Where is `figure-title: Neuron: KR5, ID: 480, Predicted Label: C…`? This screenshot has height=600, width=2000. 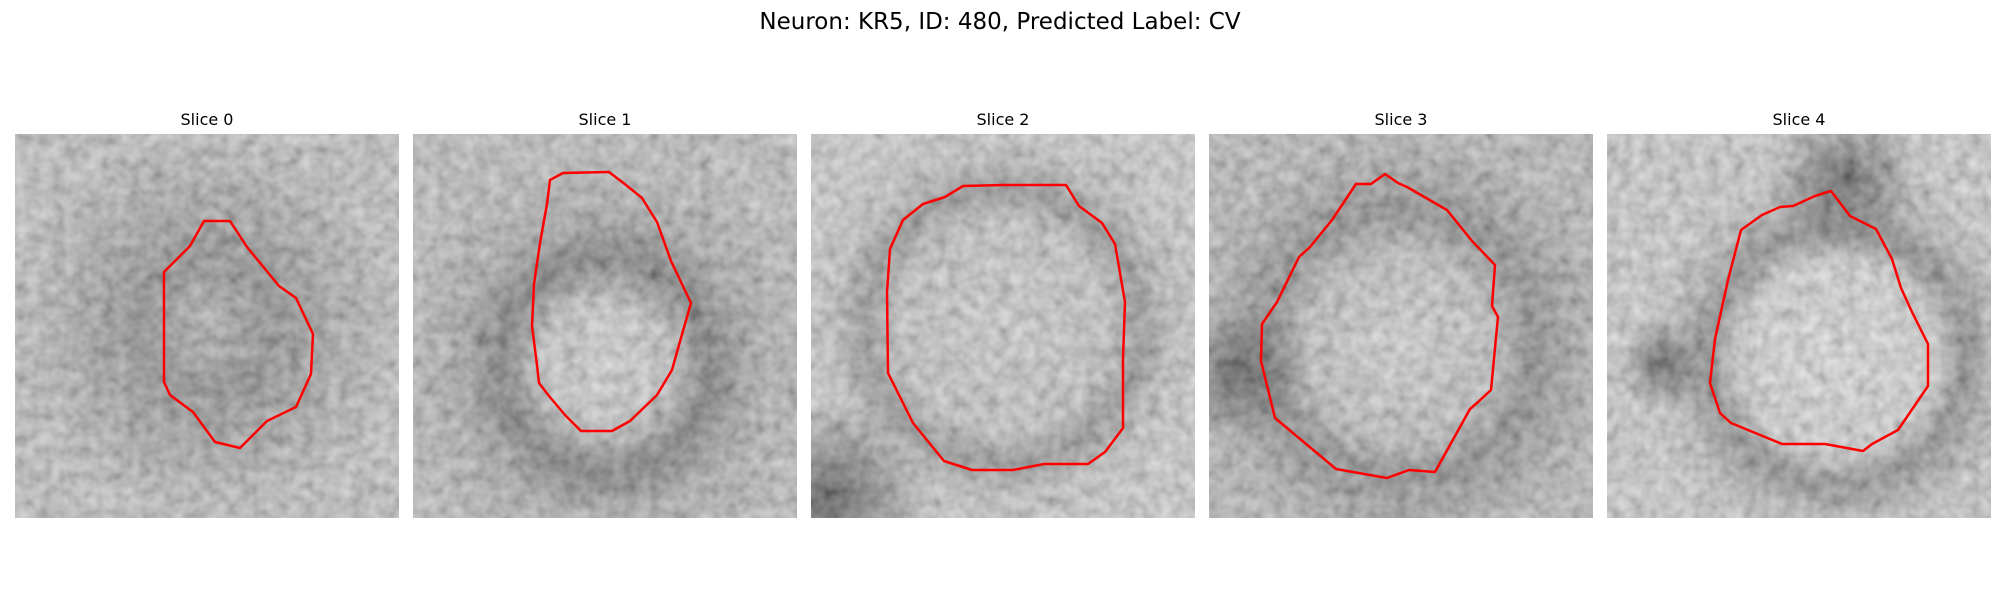
figure-title: Neuron: KR5, ID: 480, Predicted Label: C… is located at coordinates (1000, 22).